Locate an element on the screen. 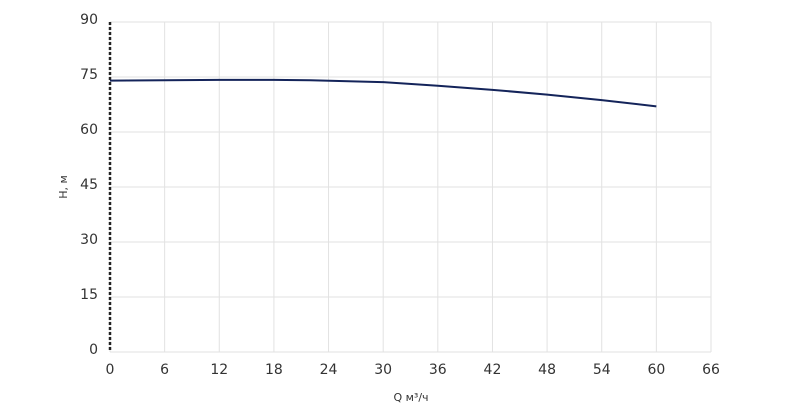 The image size is (800, 408). x-tick-label: 12 is located at coordinates (219, 370).